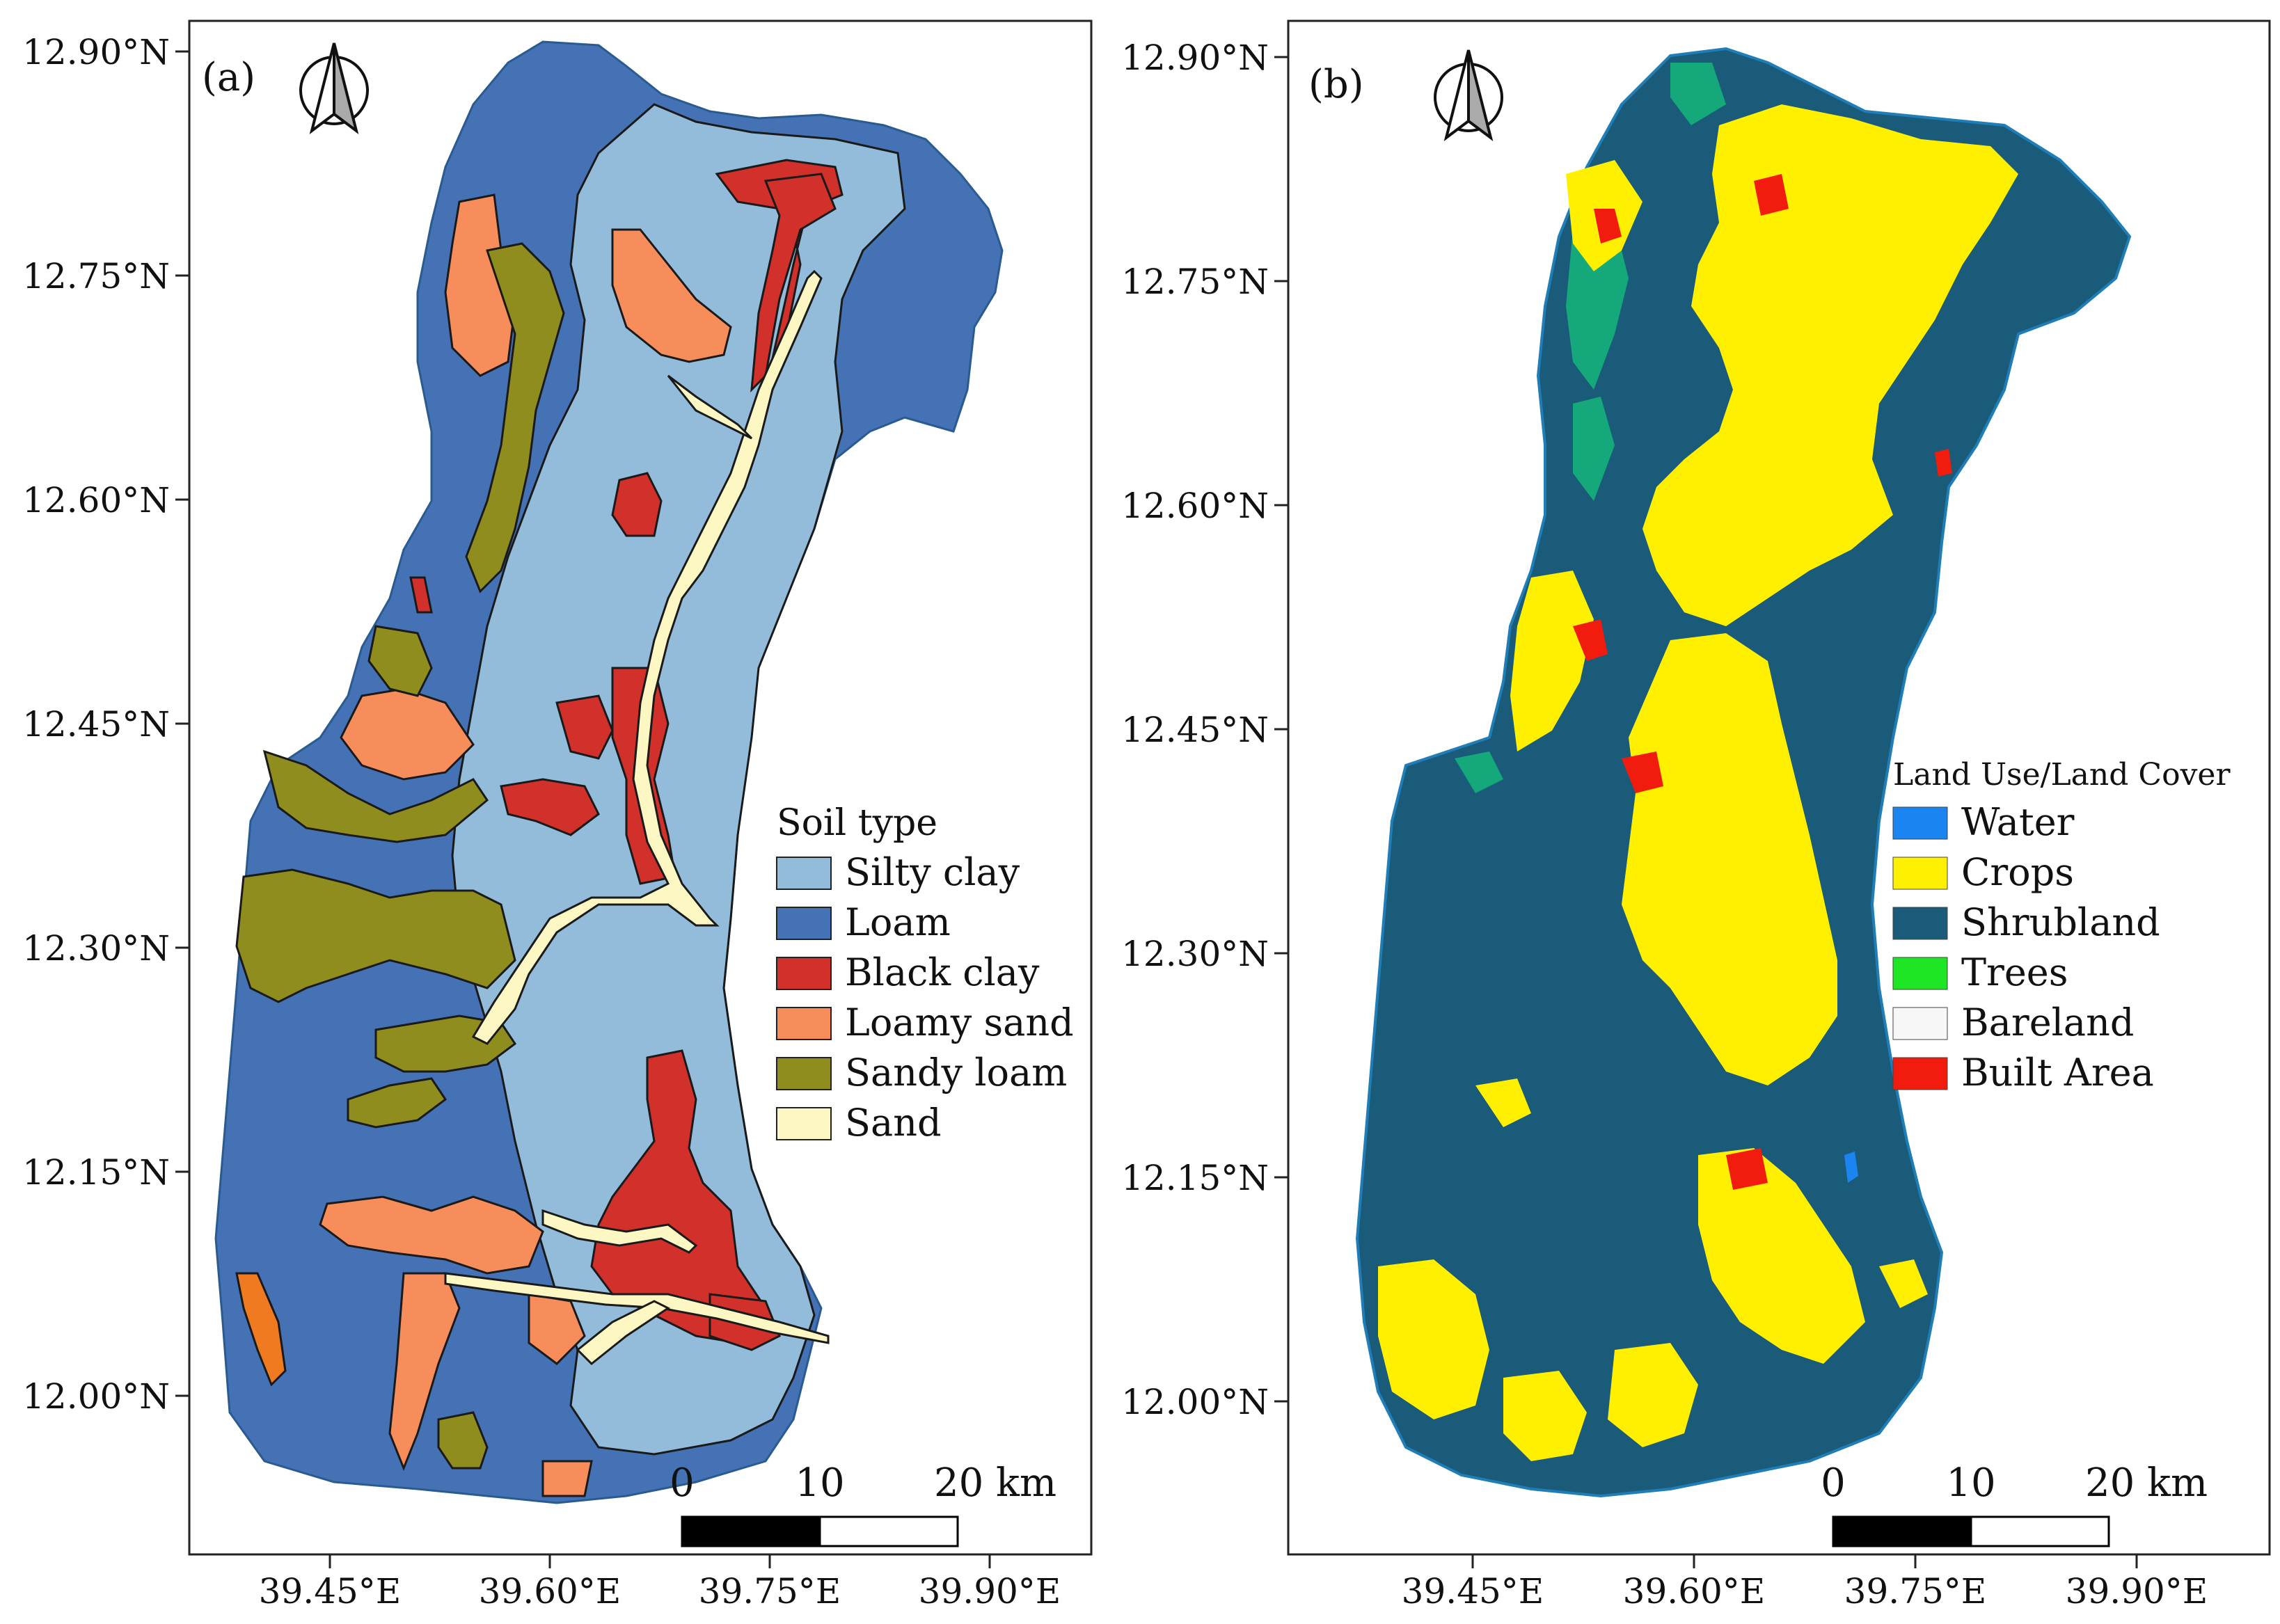 This screenshot has width=2280, height=1624. I want to click on legend-title: Soil type, so click(857, 823).